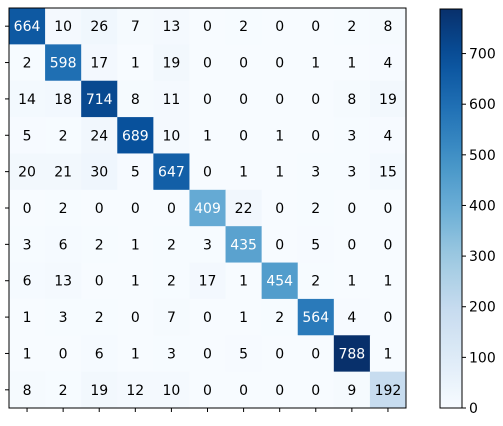 The height and width of the screenshot is (426, 503). What do you see at coordinates (171, 208) in the screenshot?
I see `heatmap-cell-r5-c4` at bounding box center [171, 208].